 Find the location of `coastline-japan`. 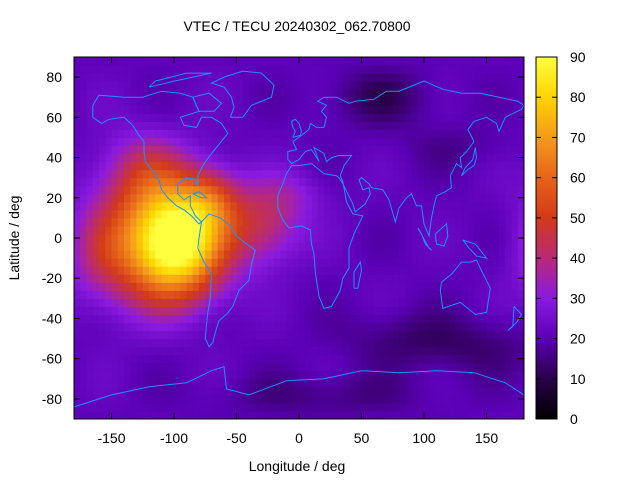

coastline-japan is located at coordinates (469, 162).